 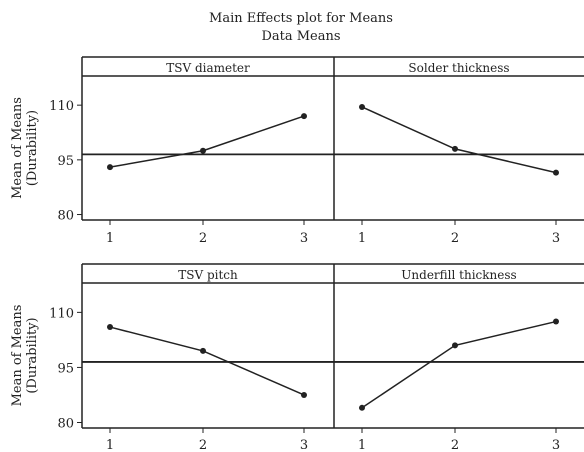 I want to click on panel-title: Solder thickness, so click(x=458, y=68).